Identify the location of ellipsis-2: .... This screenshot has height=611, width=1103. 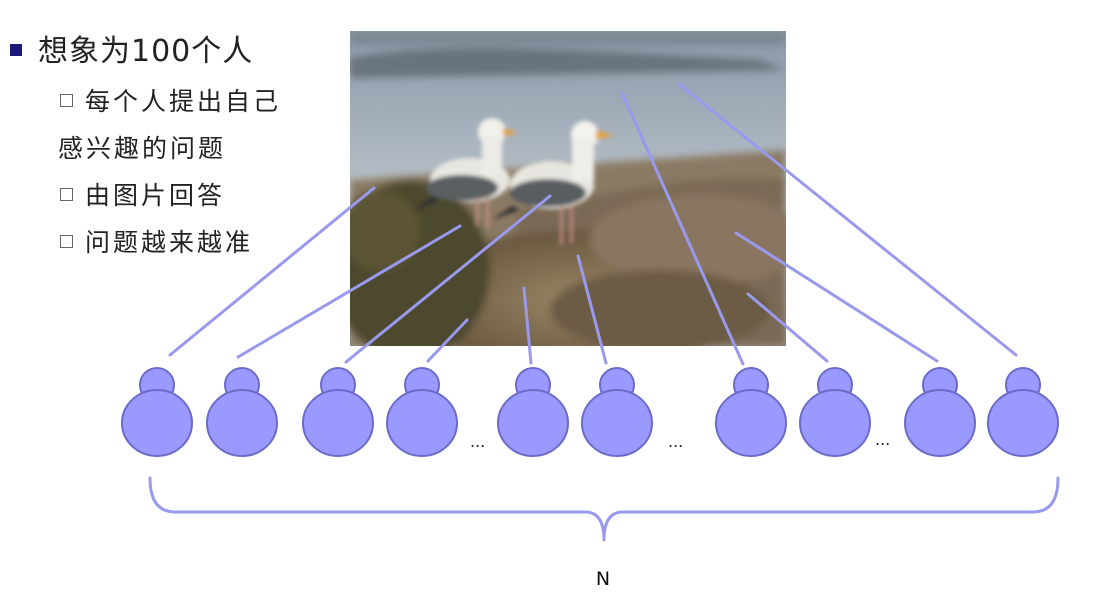
(675, 441).